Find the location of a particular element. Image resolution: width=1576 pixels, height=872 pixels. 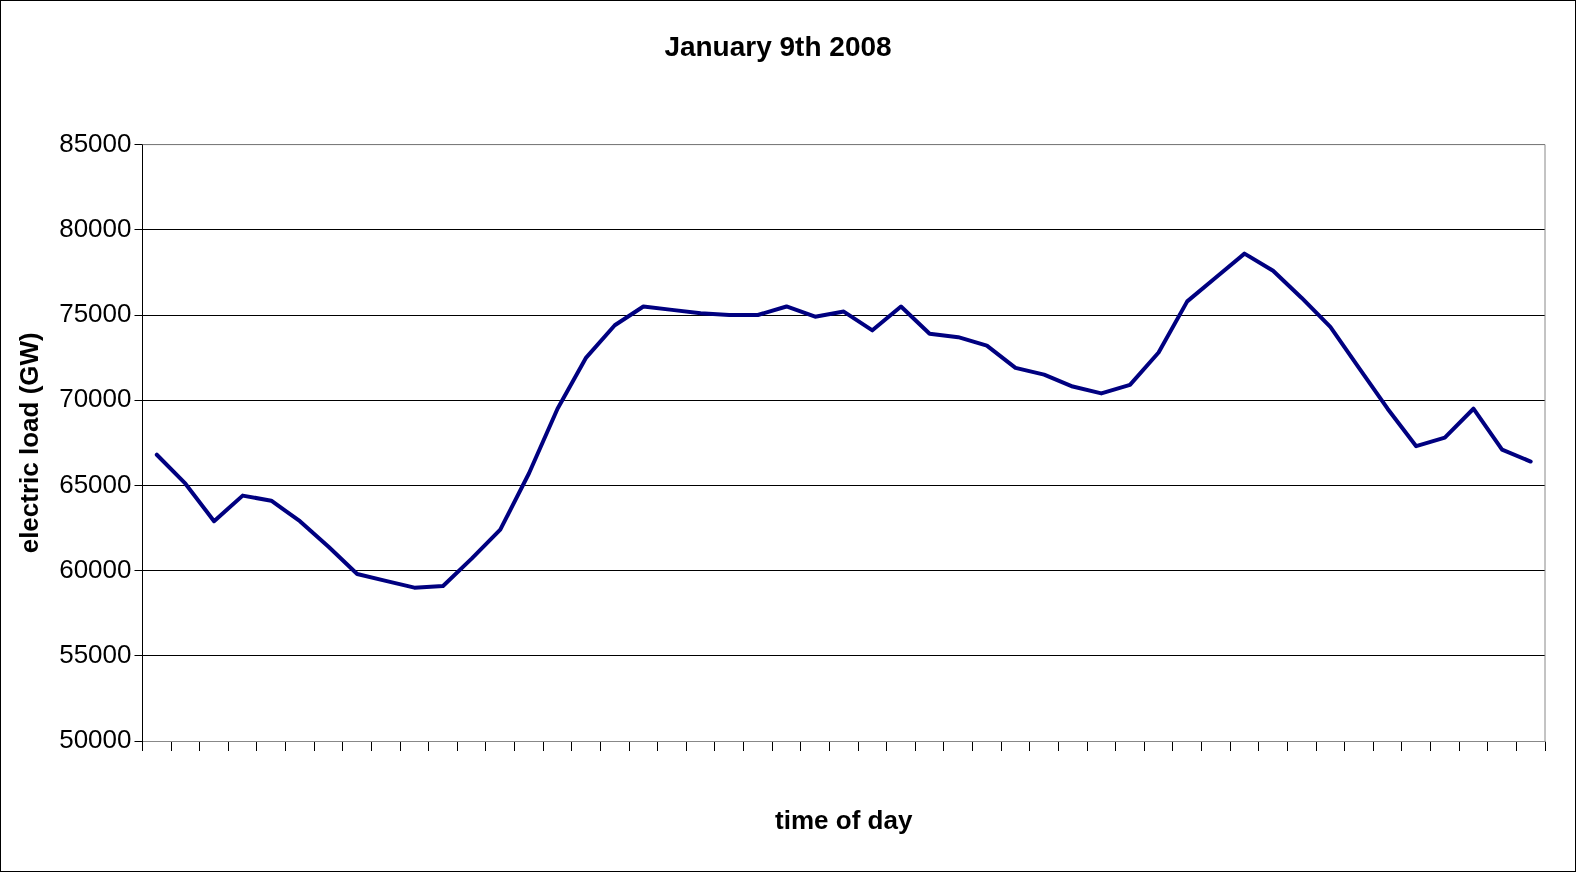

x-axis-title: time of day is located at coordinates (844, 819).